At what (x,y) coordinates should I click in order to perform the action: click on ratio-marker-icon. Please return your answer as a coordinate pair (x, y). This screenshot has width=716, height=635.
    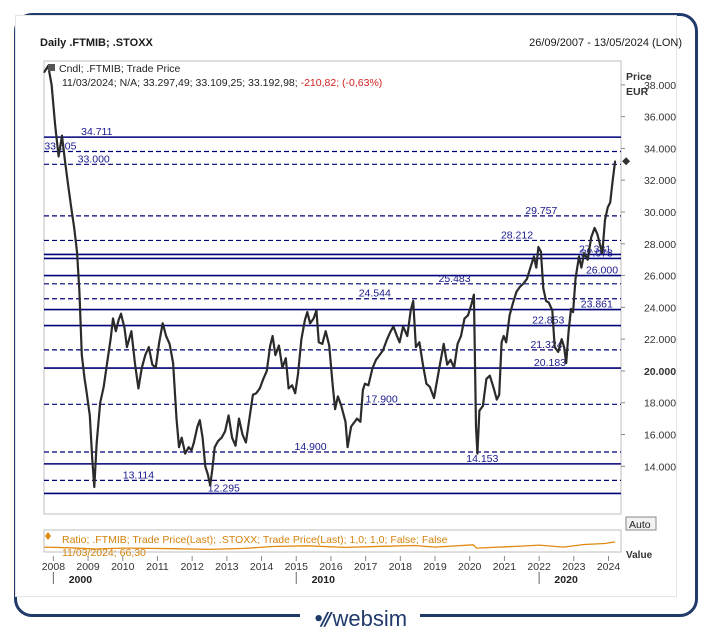
    Looking at the image, I should click on (48, 536).